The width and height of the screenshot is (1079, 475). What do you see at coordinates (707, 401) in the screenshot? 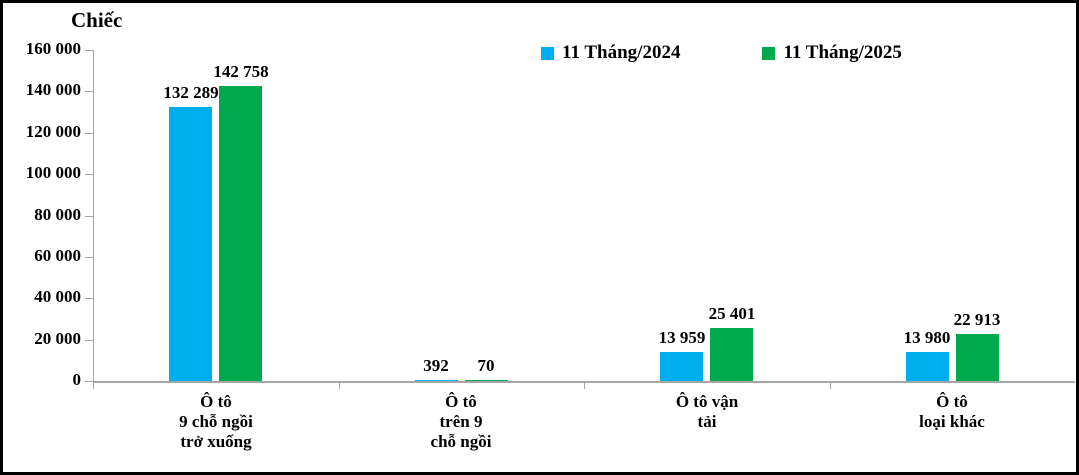
I see `category-label-line: Ô tô vận` at bounding box center [707, 401].